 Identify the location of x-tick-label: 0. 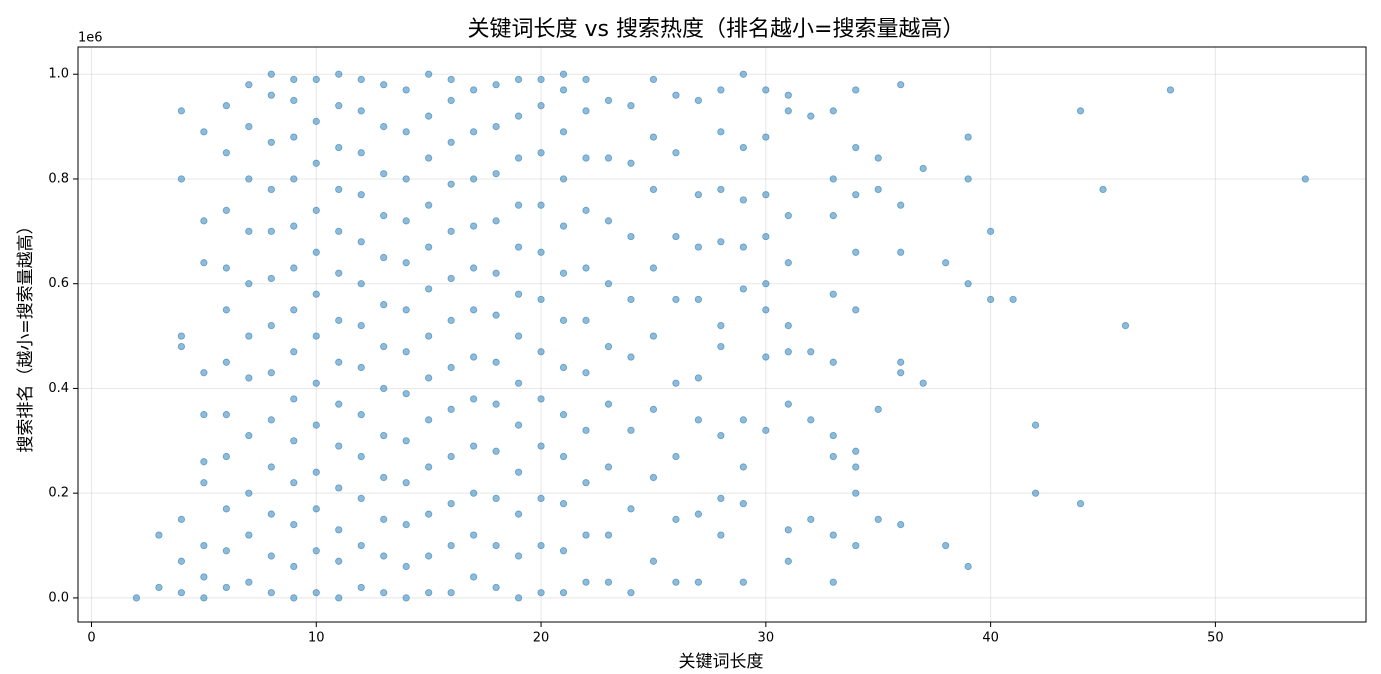
(91, 638).